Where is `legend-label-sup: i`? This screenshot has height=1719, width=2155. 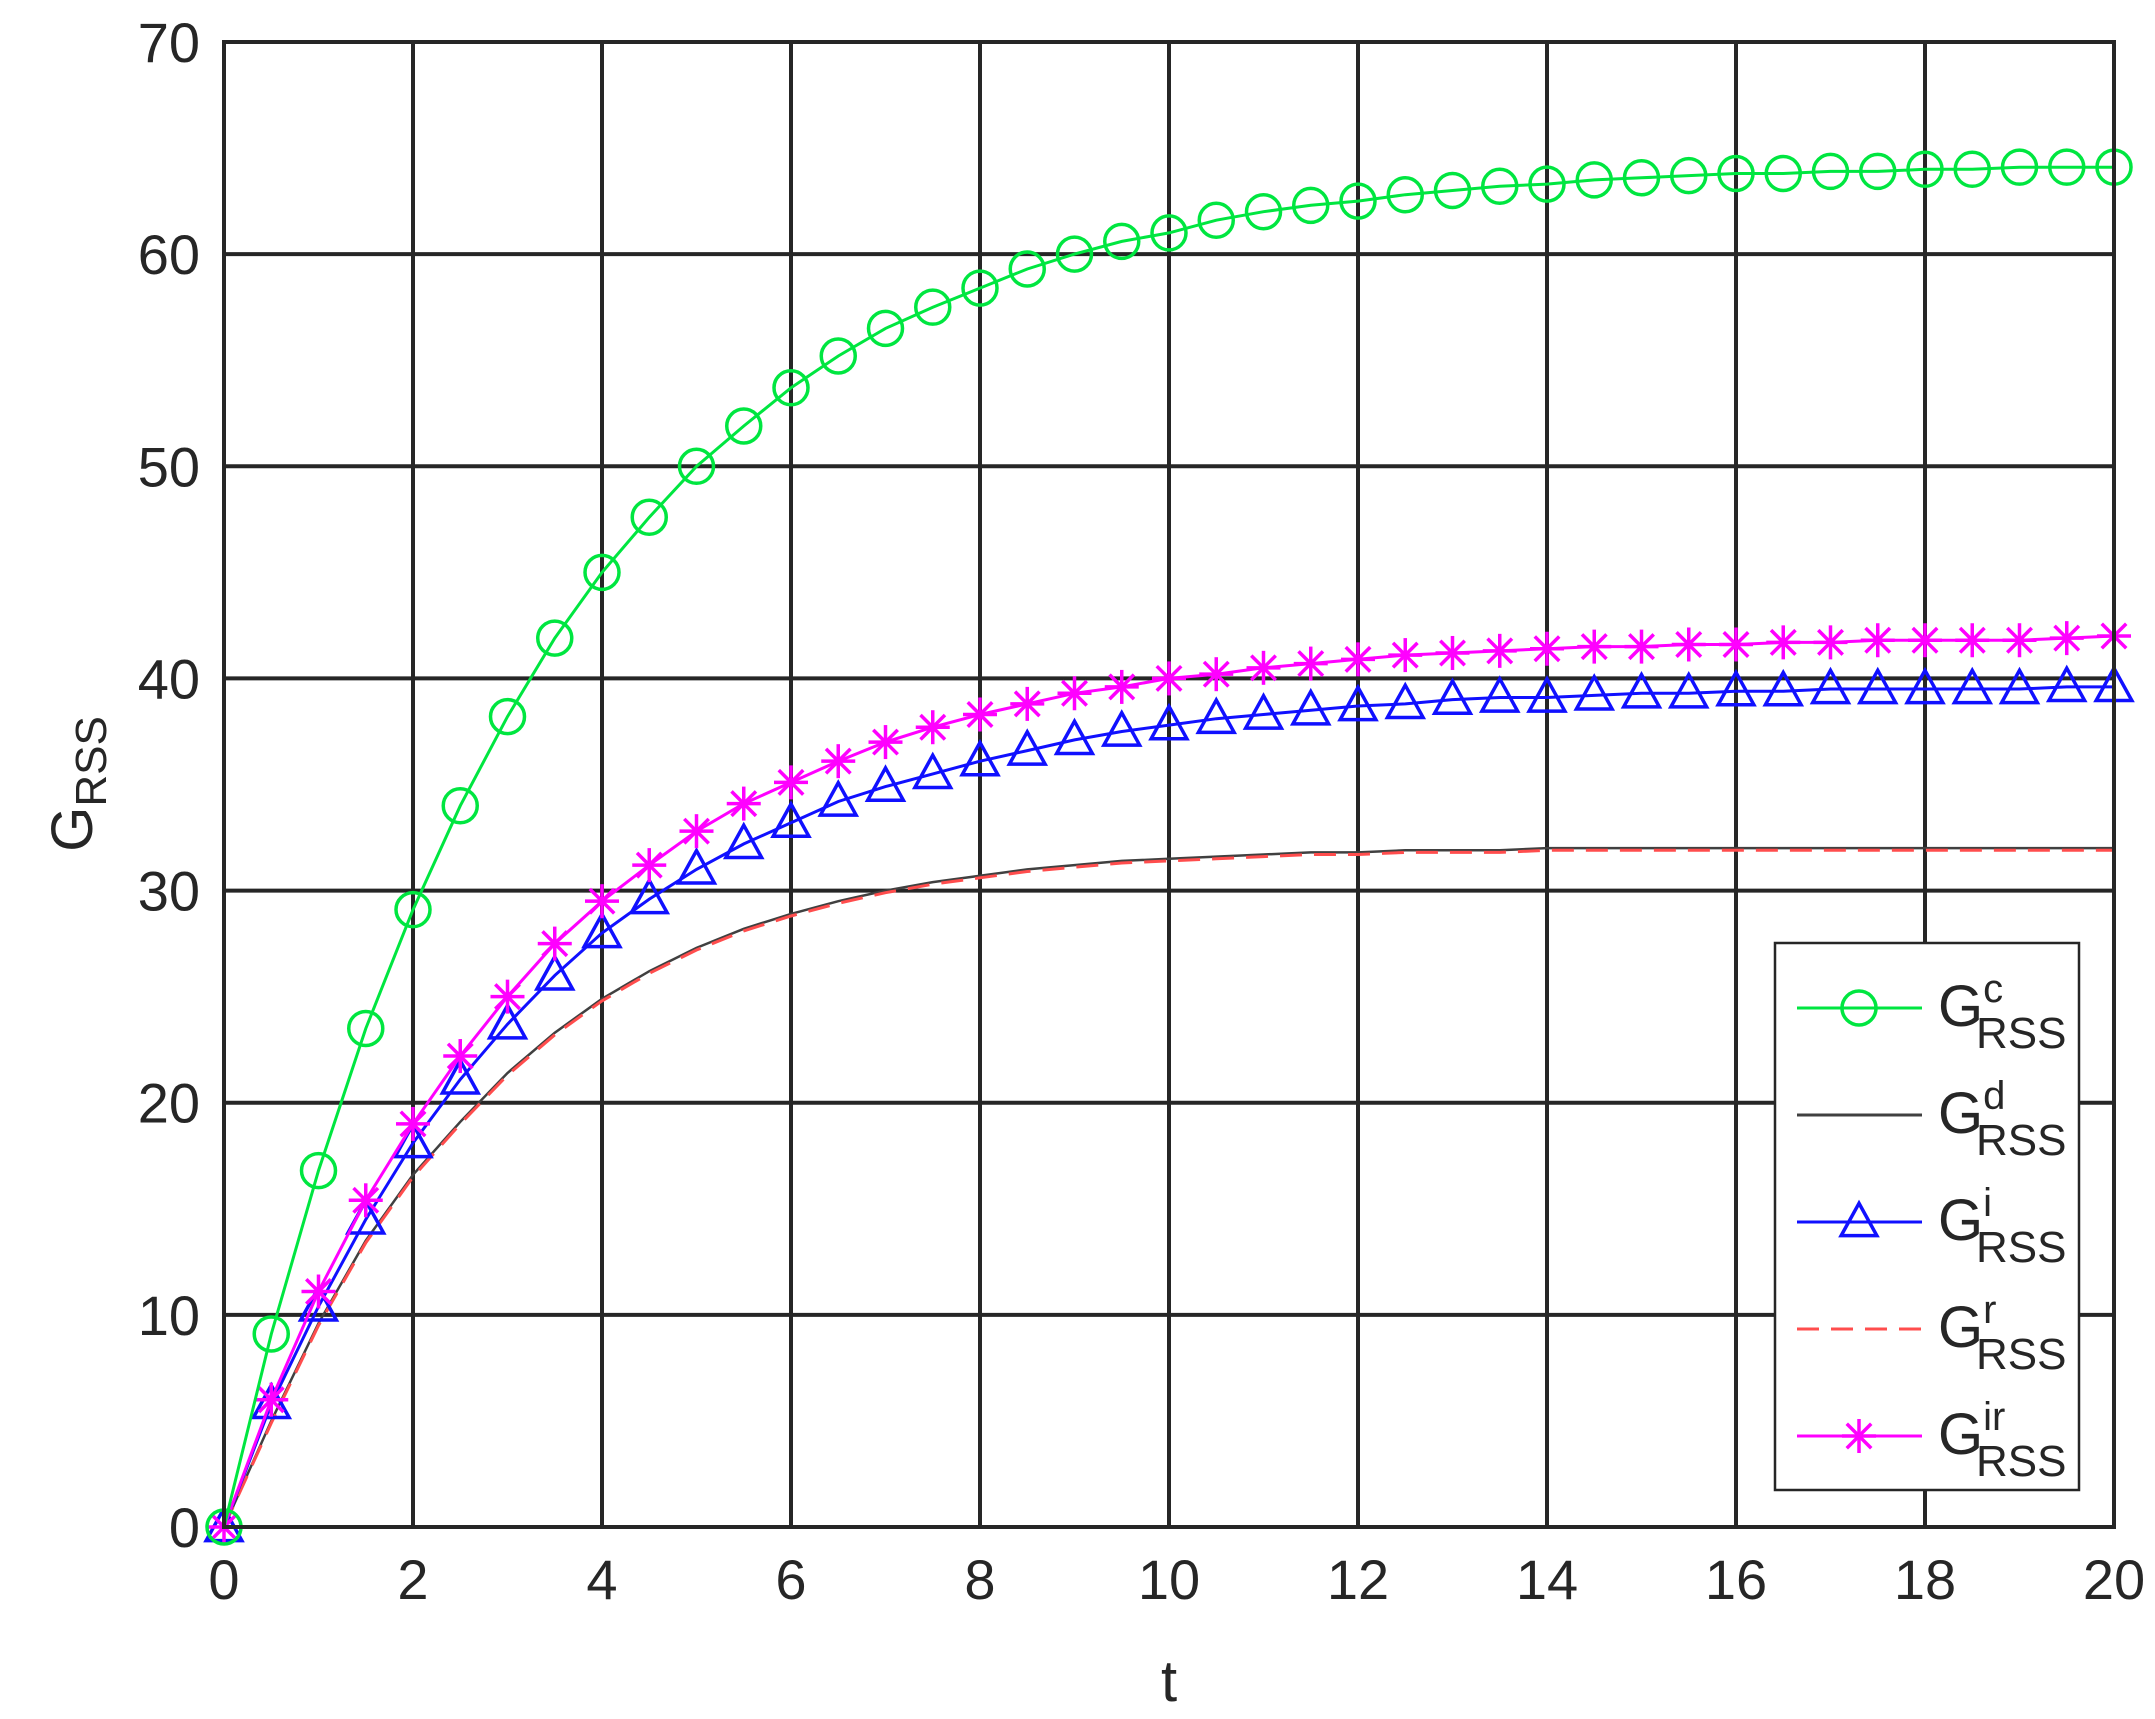
legend-label-sup: i is located at coordinates (1987, 1203).